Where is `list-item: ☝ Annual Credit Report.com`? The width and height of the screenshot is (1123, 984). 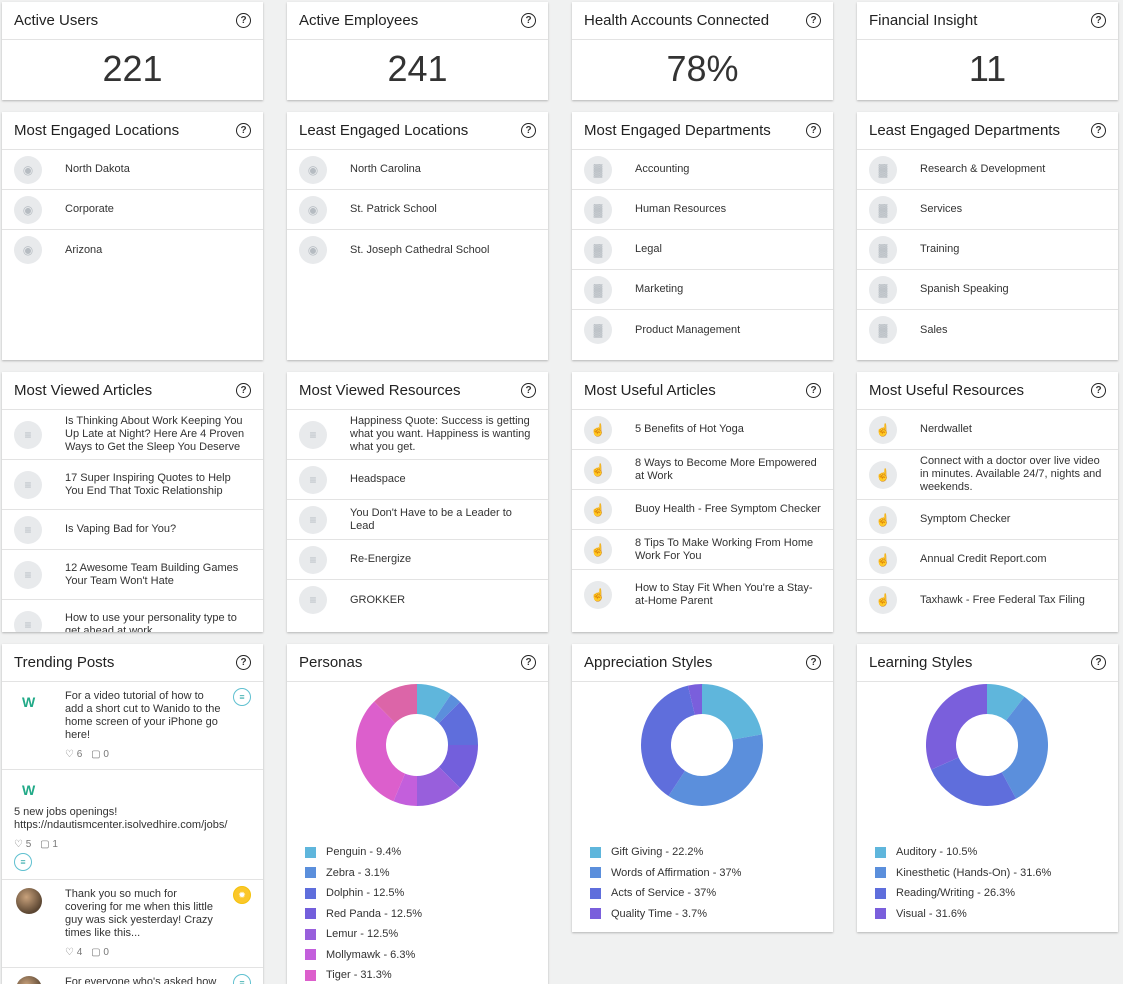 list-item: ☝ Annual Credit Report.com is located at coordinates (987, 560).